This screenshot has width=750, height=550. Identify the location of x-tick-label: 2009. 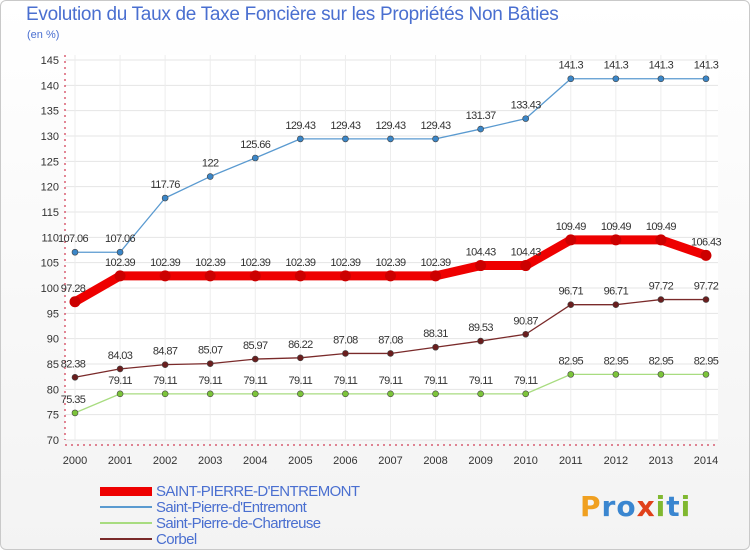
(480, 461).